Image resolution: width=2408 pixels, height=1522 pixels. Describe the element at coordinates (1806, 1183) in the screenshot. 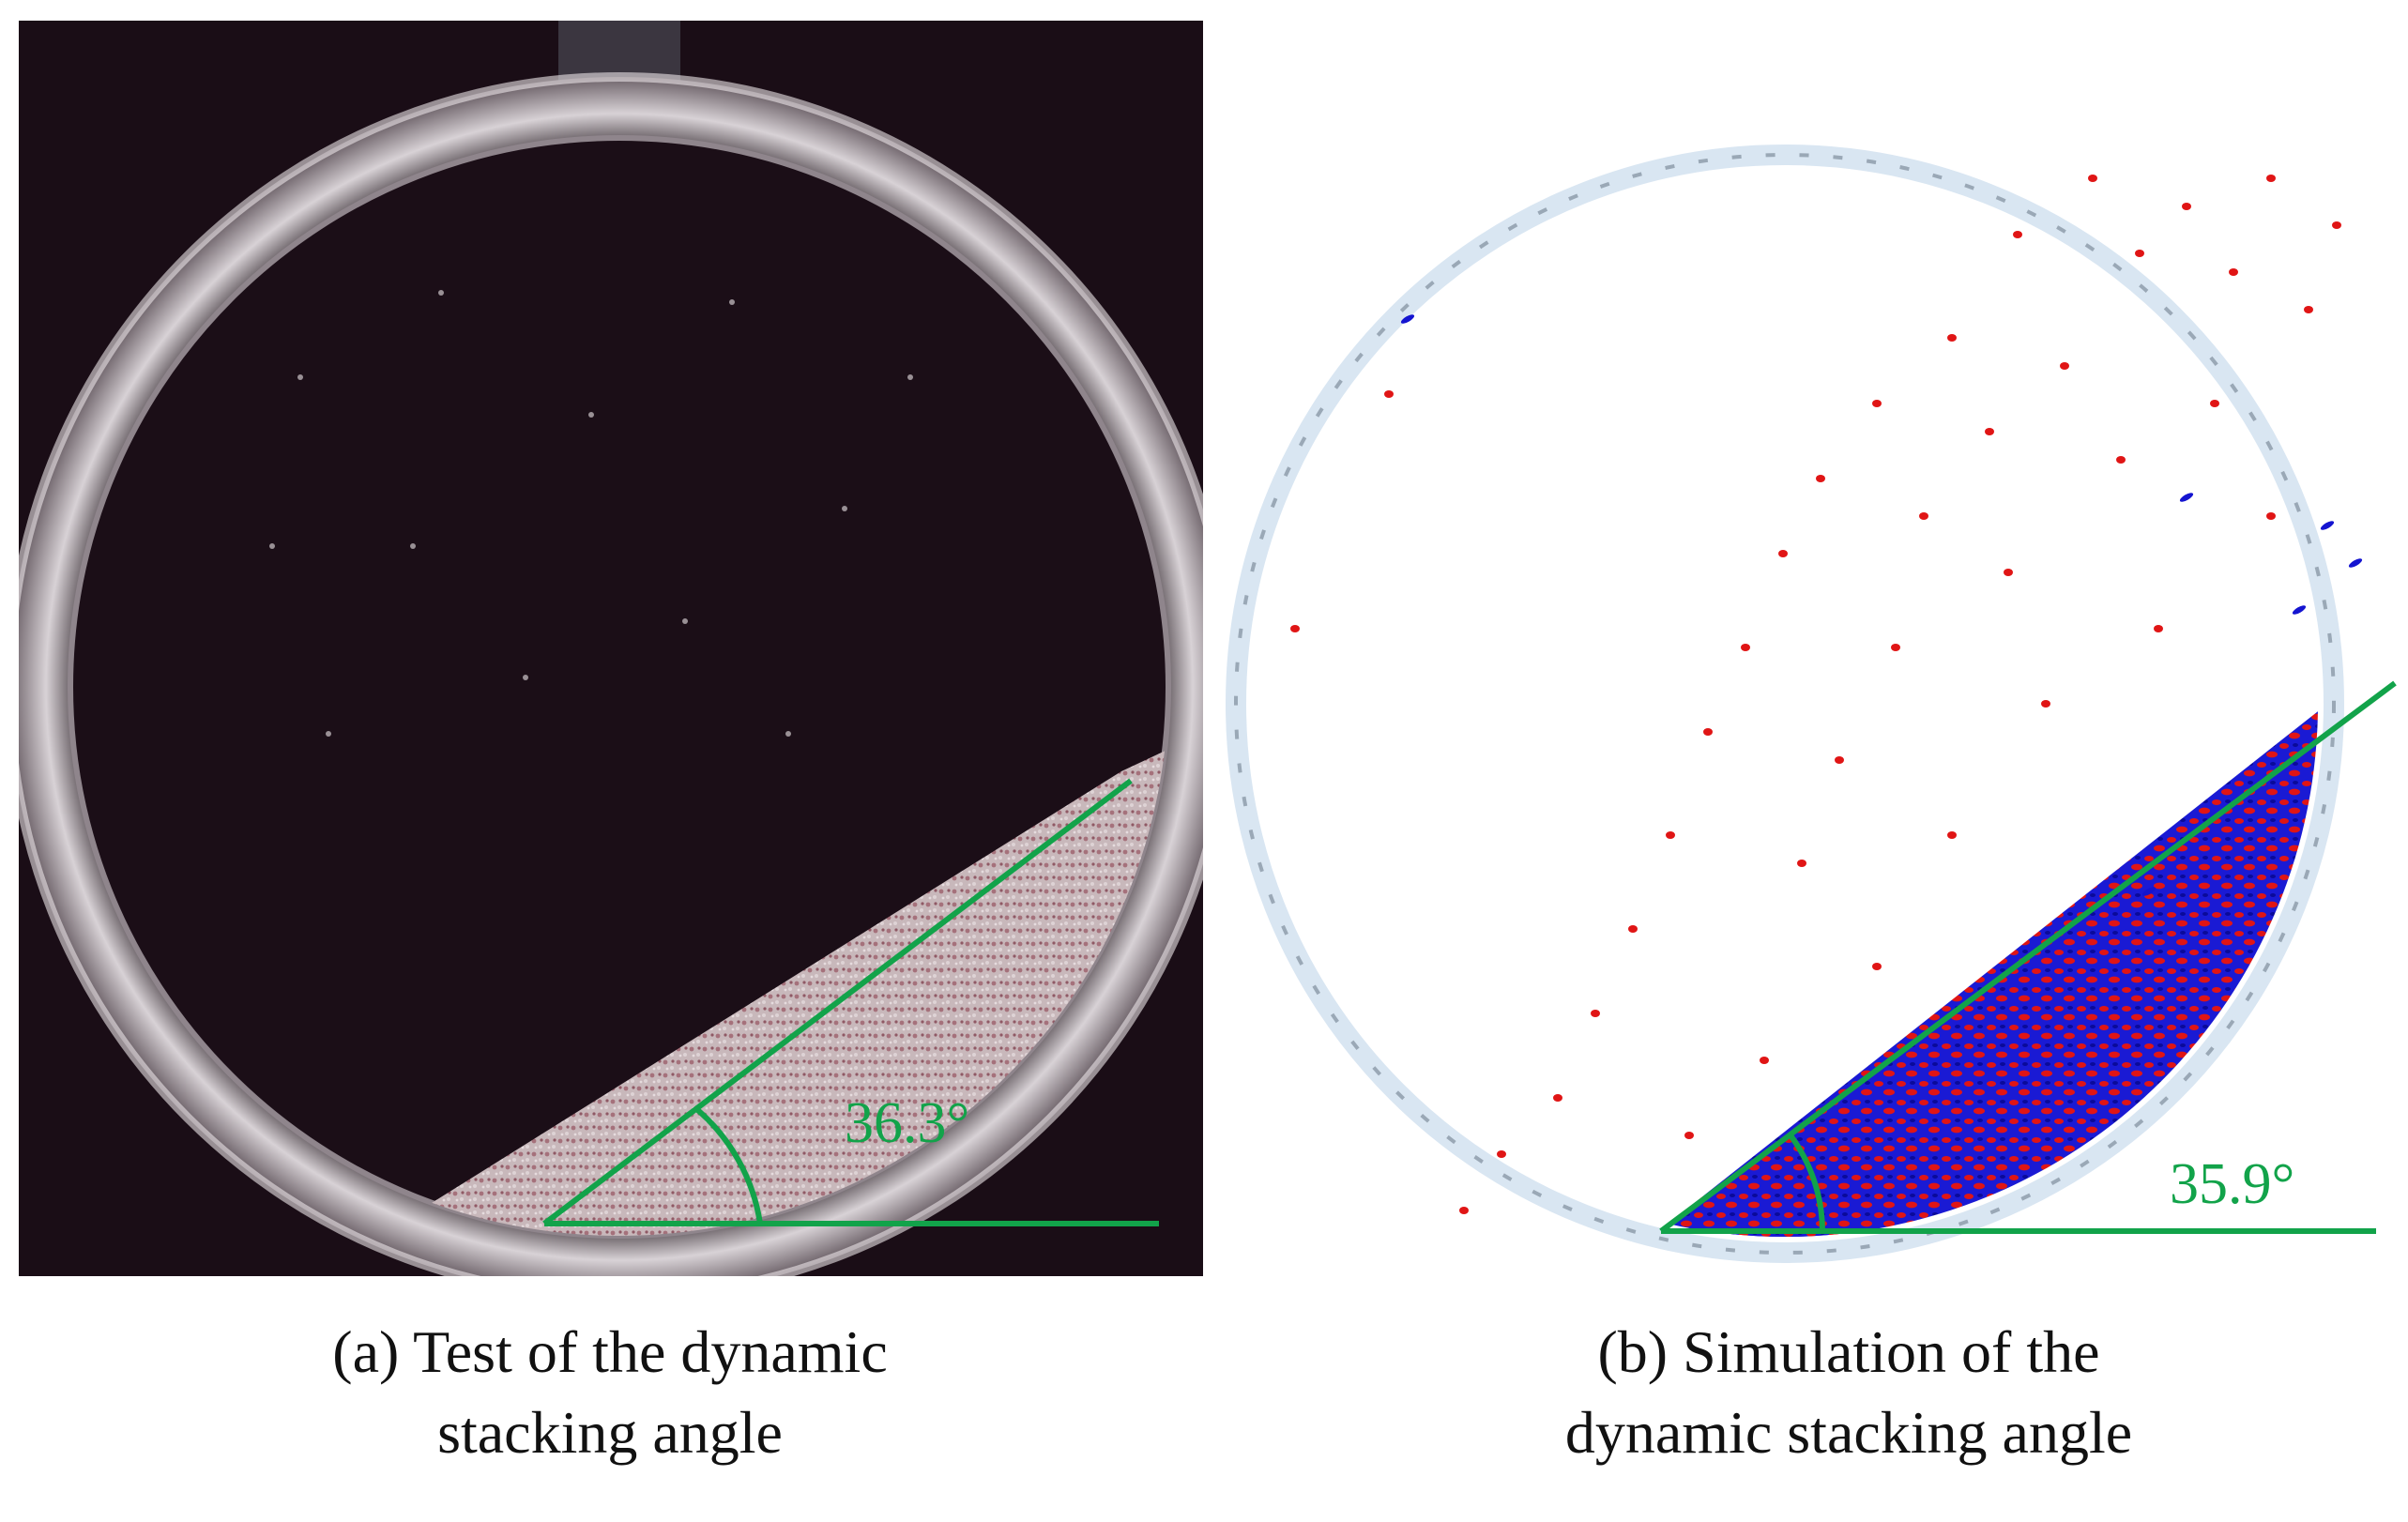

I see `angle-arc-sim` at that location.